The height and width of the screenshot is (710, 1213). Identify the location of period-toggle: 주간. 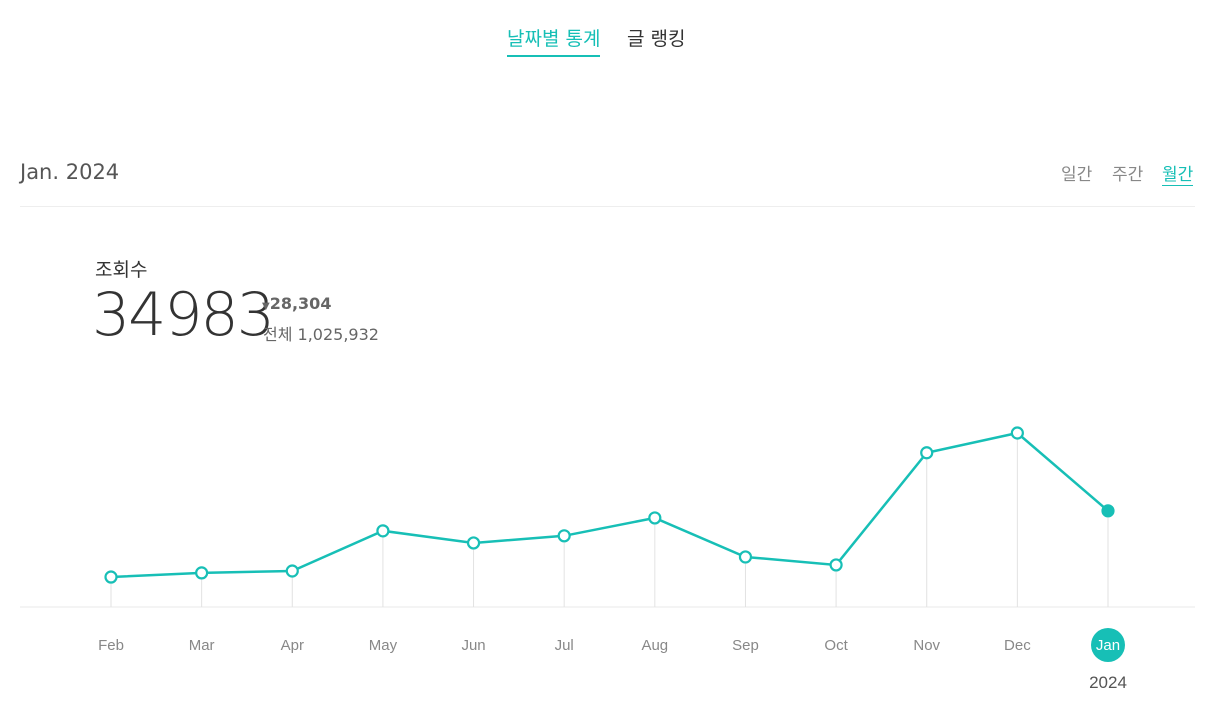
(1128, 175).